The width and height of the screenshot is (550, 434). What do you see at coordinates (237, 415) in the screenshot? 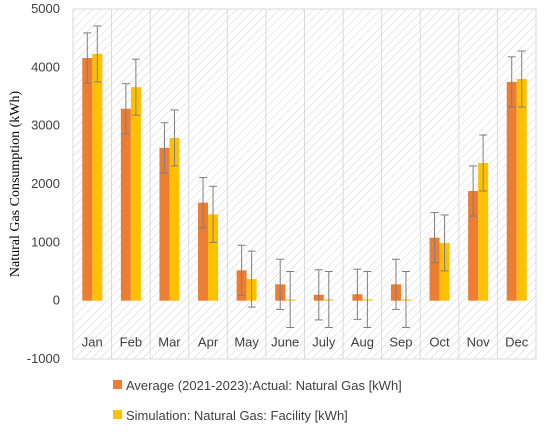
I see `legend-entry: Simulation: Natural Gas: Facility [kWh]` at bounding box center [237, 415].